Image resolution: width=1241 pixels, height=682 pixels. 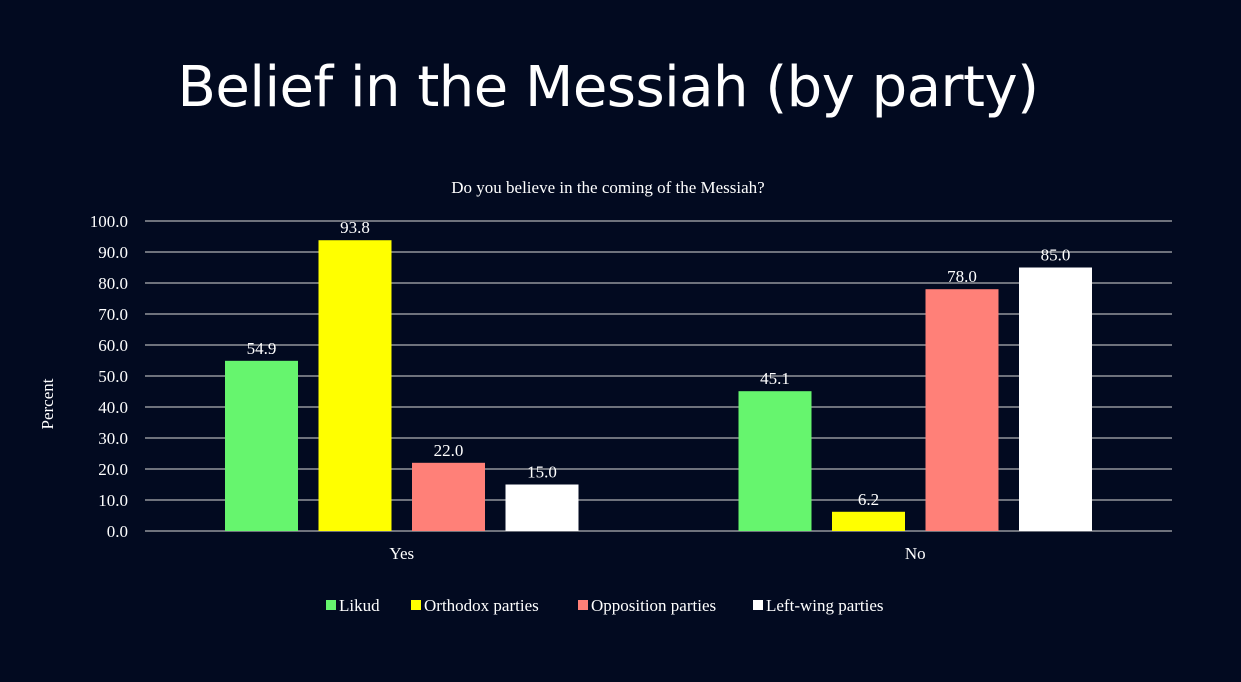 I want to click on data-label: 78.0, so click(x=962, y=276).